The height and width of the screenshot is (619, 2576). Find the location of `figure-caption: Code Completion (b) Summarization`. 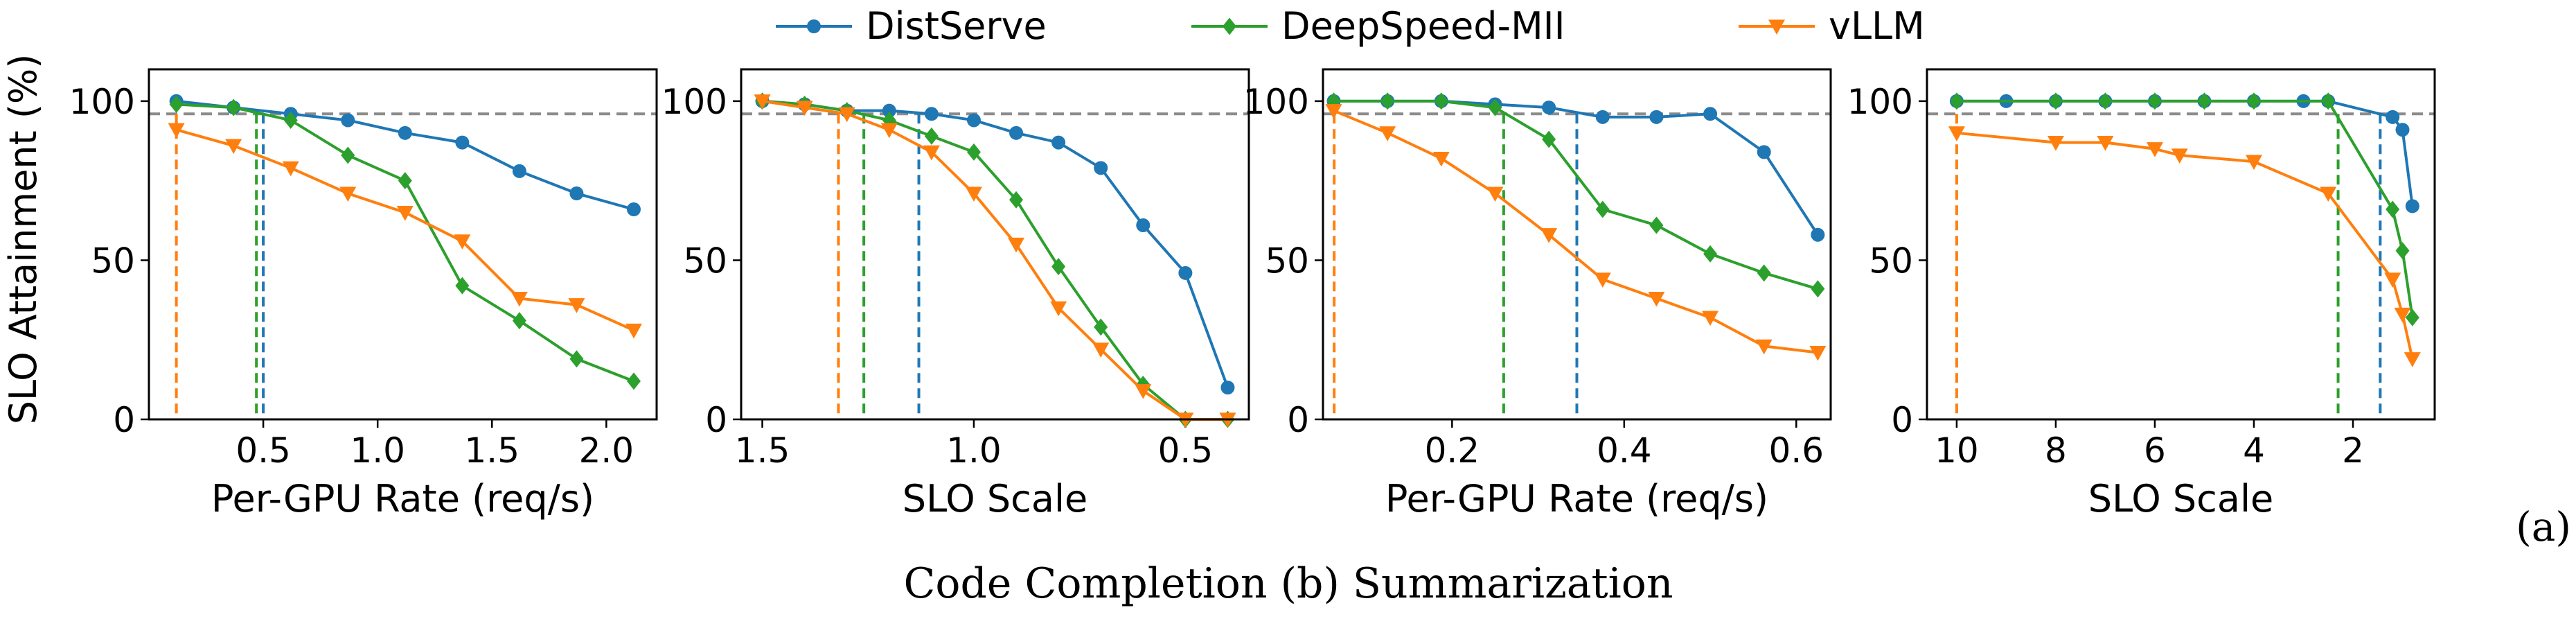

figure-caption: Code Completion (b) Summarization is located at coordinates (1288, 583).